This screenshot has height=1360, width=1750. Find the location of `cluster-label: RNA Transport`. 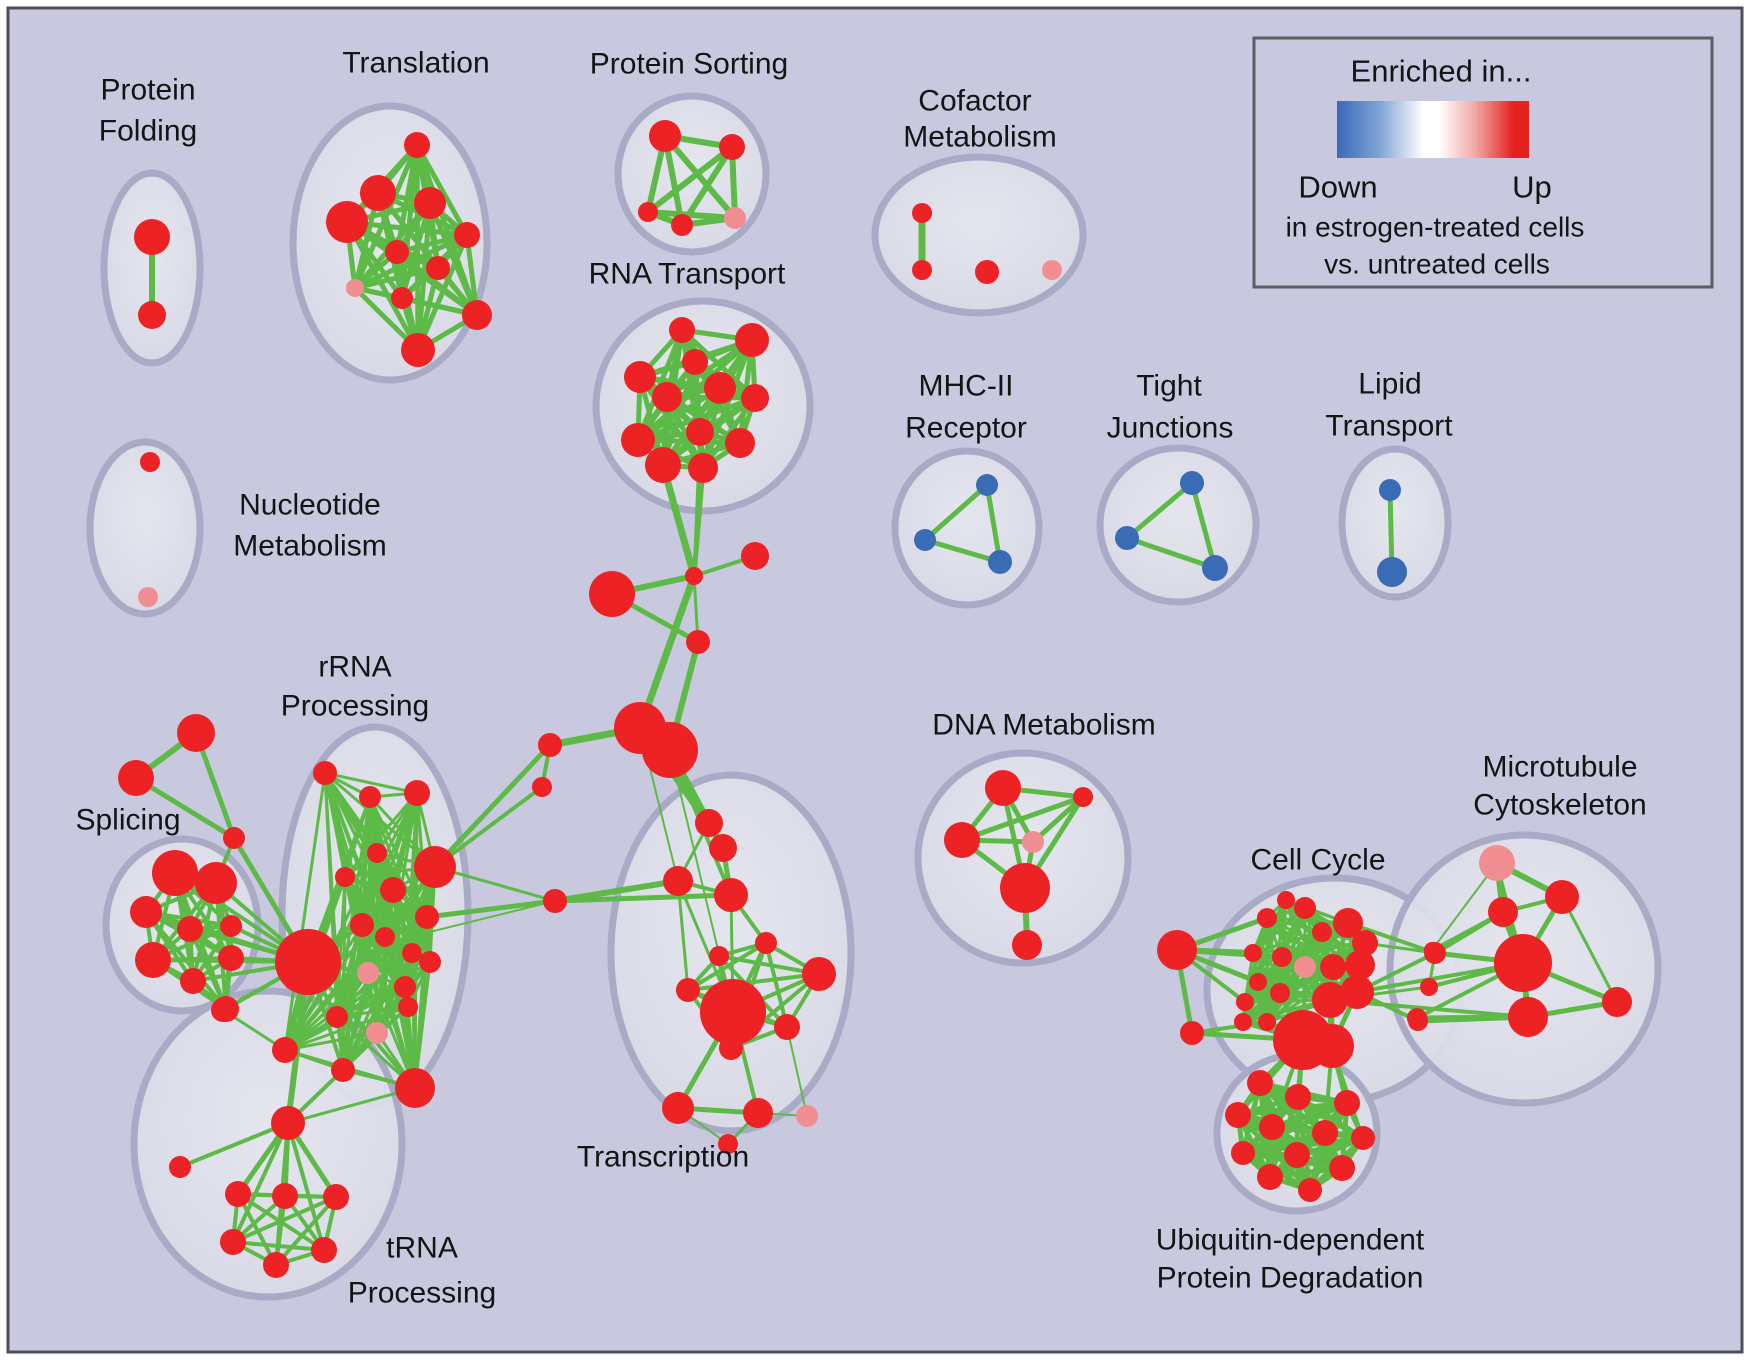

cluster-label: RNA Transport is located at coordinates (687, 274).